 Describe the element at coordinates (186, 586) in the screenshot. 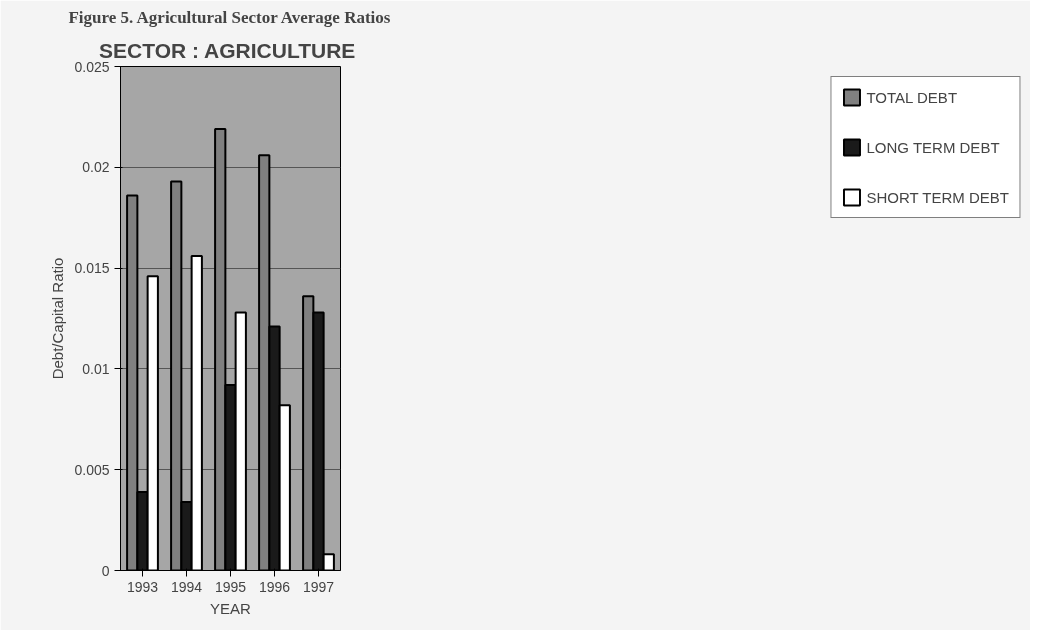

I see `x-tick-label: 1994` at that location.